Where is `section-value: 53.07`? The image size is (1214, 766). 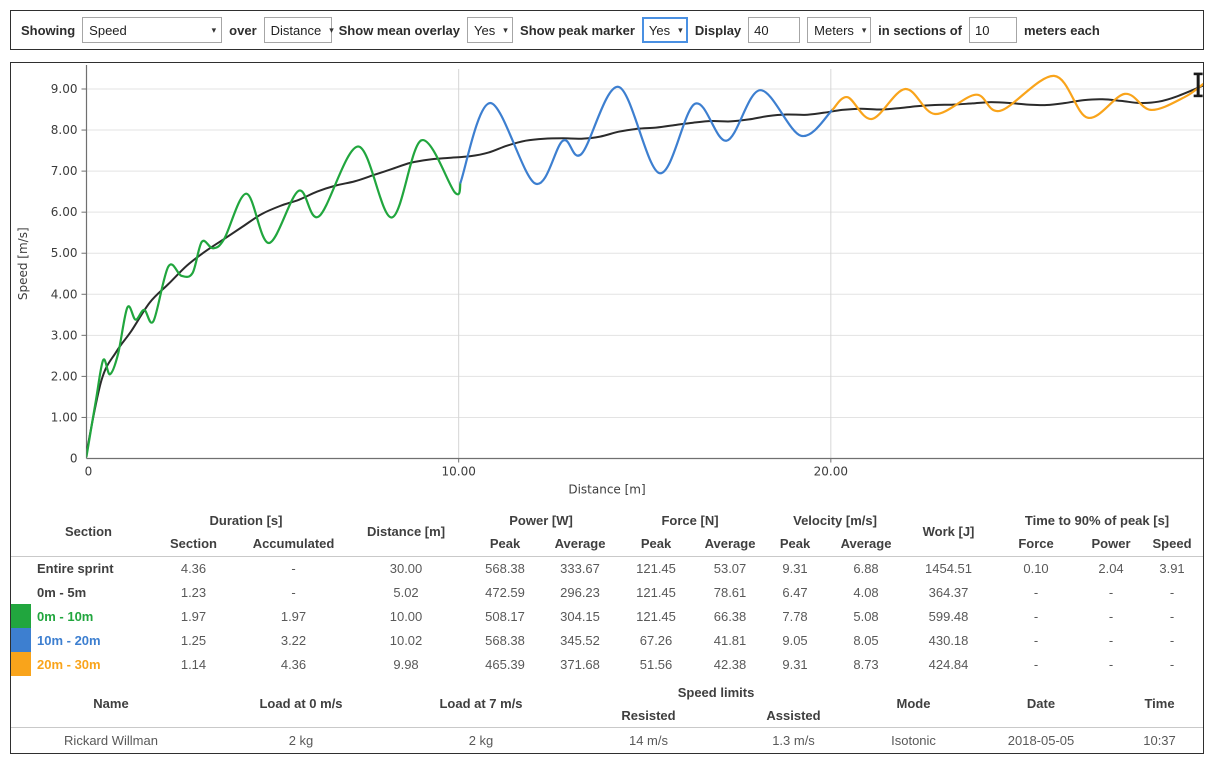
section-value: 53.07 is located at coordinates (730, 568).